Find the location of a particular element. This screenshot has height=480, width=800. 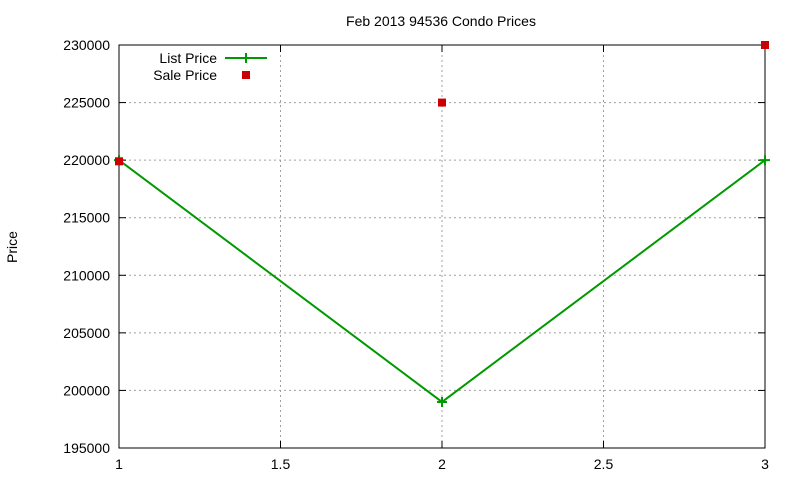

y-tick-label: 195000 is located at coordinates (86, 448).